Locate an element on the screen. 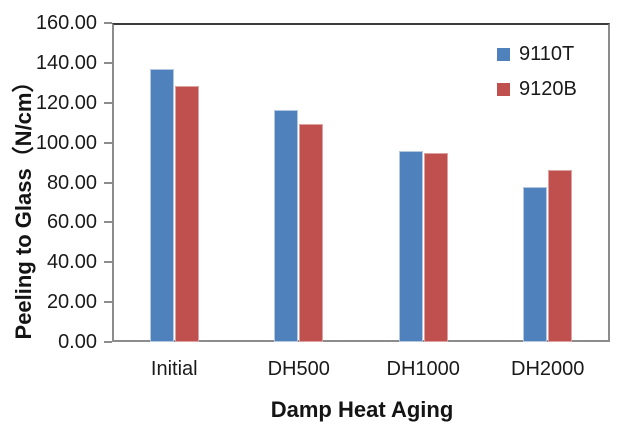  legend-item-9120B: 9120B is located at coordinates (537, 89).